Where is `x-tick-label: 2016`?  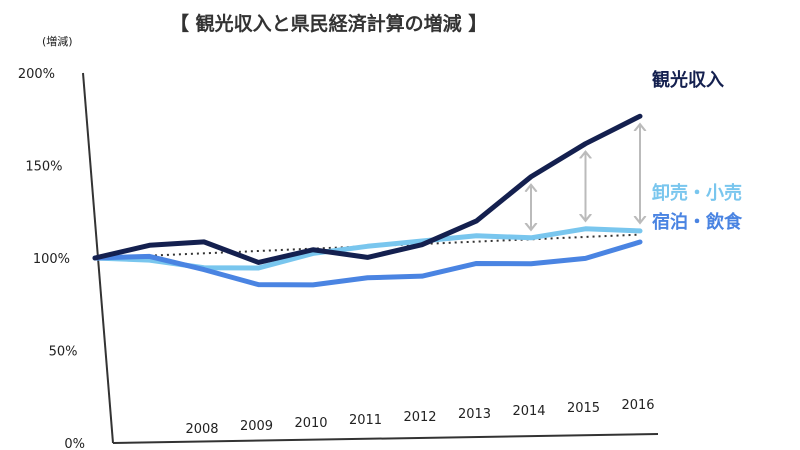 x-tick-label: 2016 is located at coordinates (637, 405).